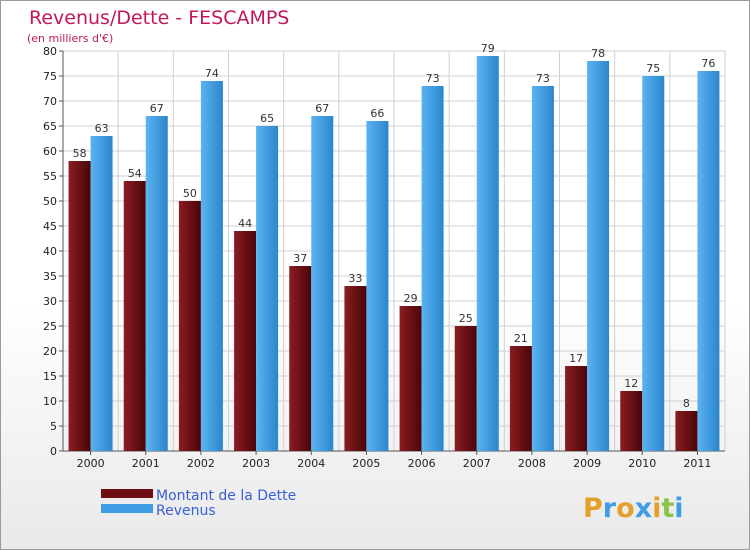 This screenshot has height=550, width=750. Describe the element at coordinates (186, 511) in the screenshot. I see `legend-label-revenus: Revenus` at that location.